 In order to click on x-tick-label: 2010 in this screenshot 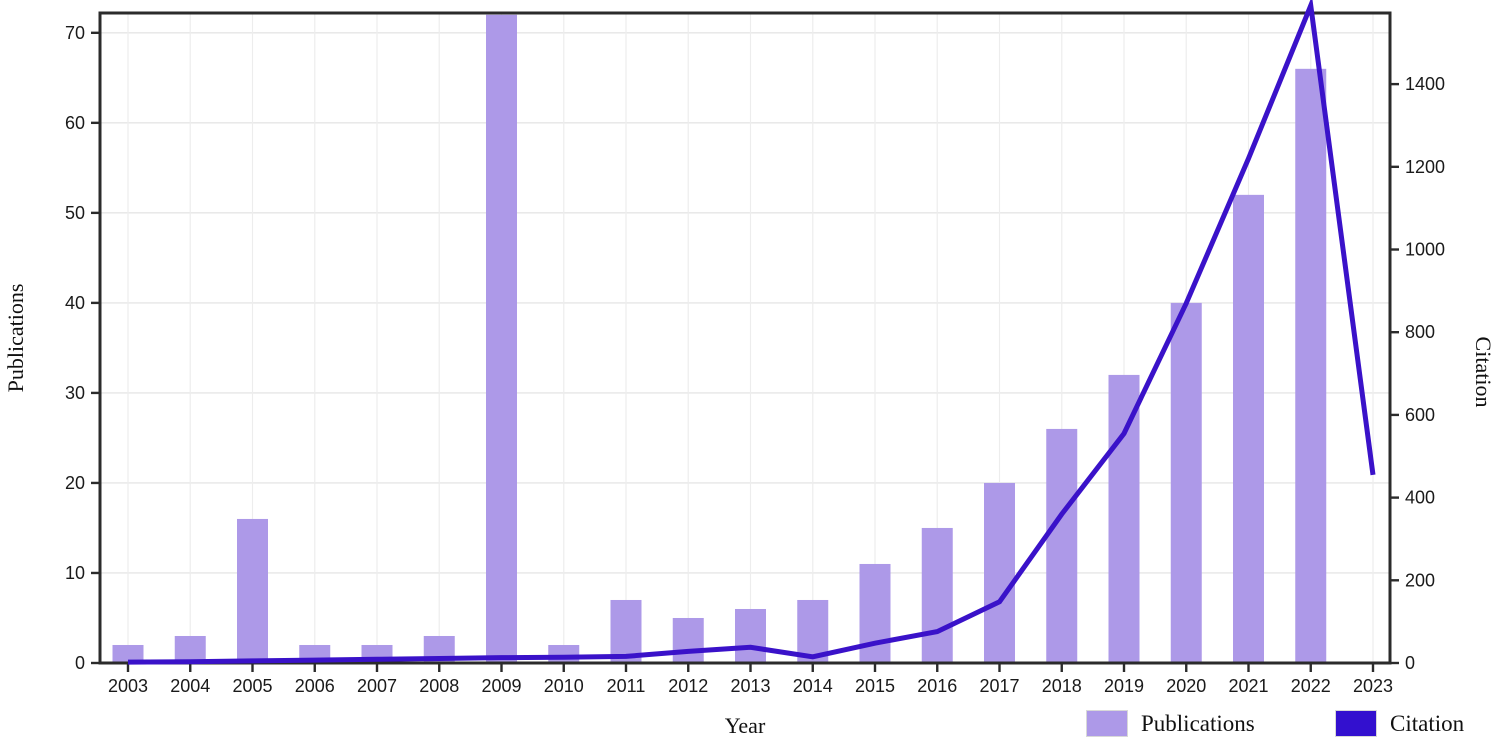, I will do `click(564, 686)`.